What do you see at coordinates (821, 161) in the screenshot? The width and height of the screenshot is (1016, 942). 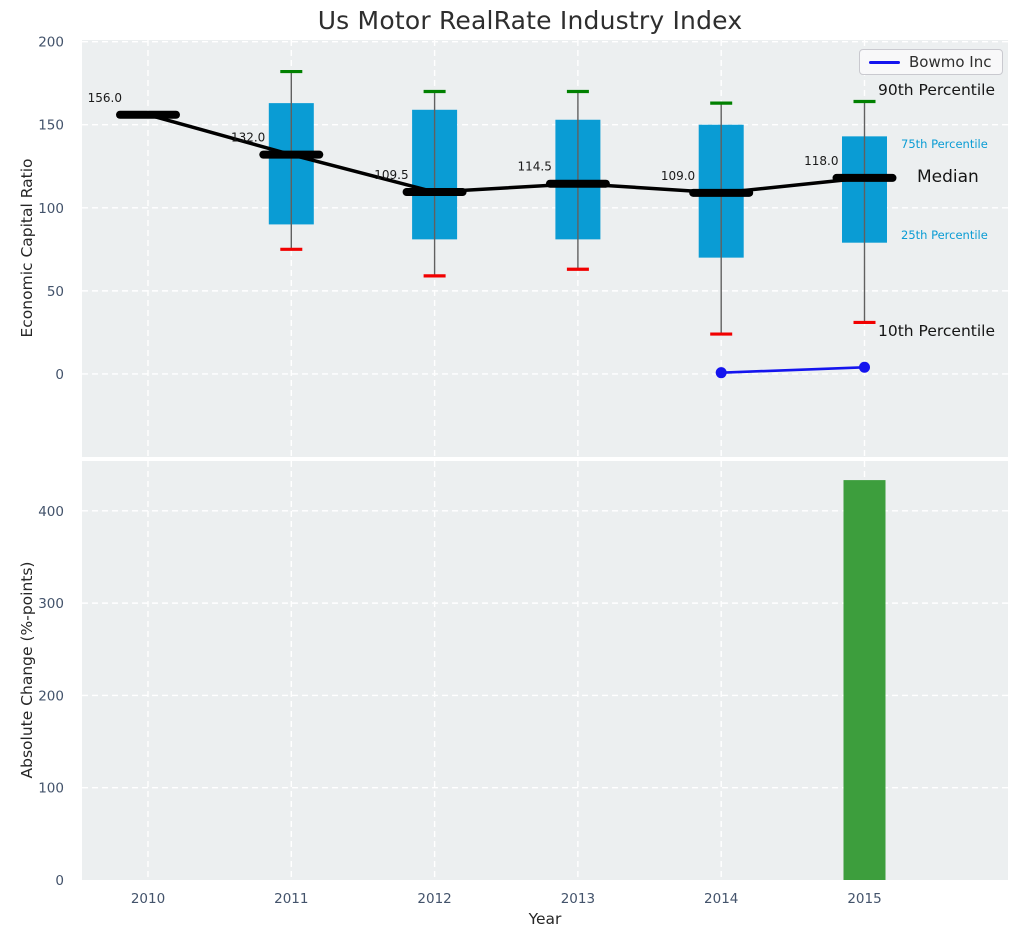 I see `median-value-annotation: 118.0` at bounding box center [821, 161].